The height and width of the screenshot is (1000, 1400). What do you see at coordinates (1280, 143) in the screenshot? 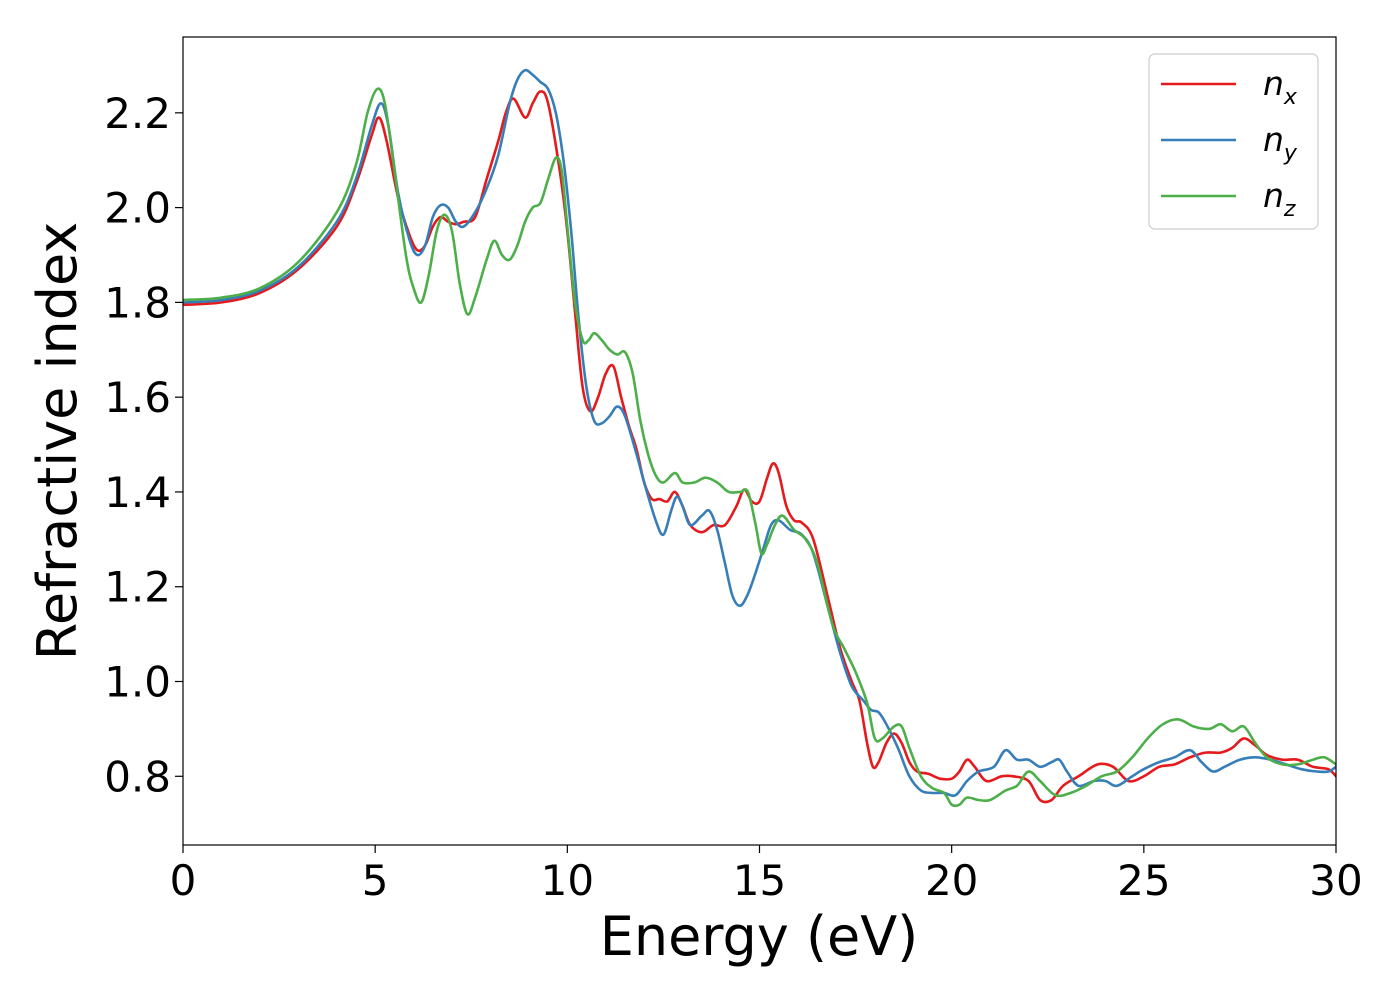
I see `legend-label-n-y: ny` at bounding box center [1280, 143].